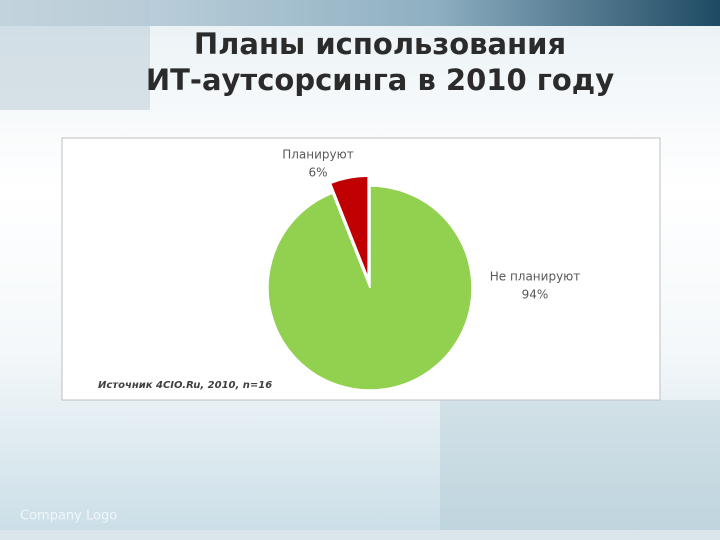  What do you see at coordinates (68, 516) in the screenshot?
I see `footer-logo: Company Logo` at bounding box center [68, 516].